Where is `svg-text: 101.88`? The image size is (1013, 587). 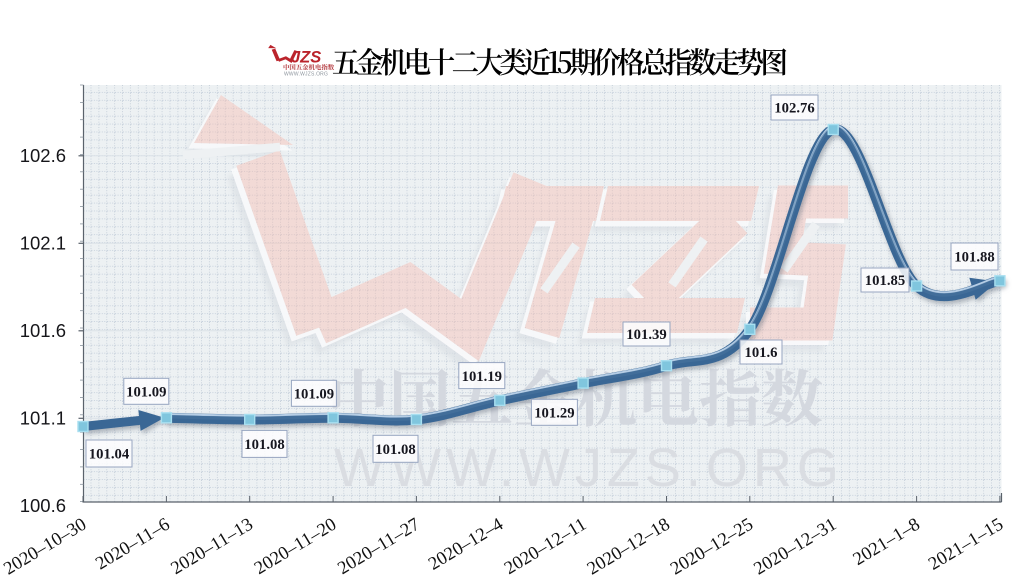
svg-text: 101.88 is located at coordinates (974, 258).